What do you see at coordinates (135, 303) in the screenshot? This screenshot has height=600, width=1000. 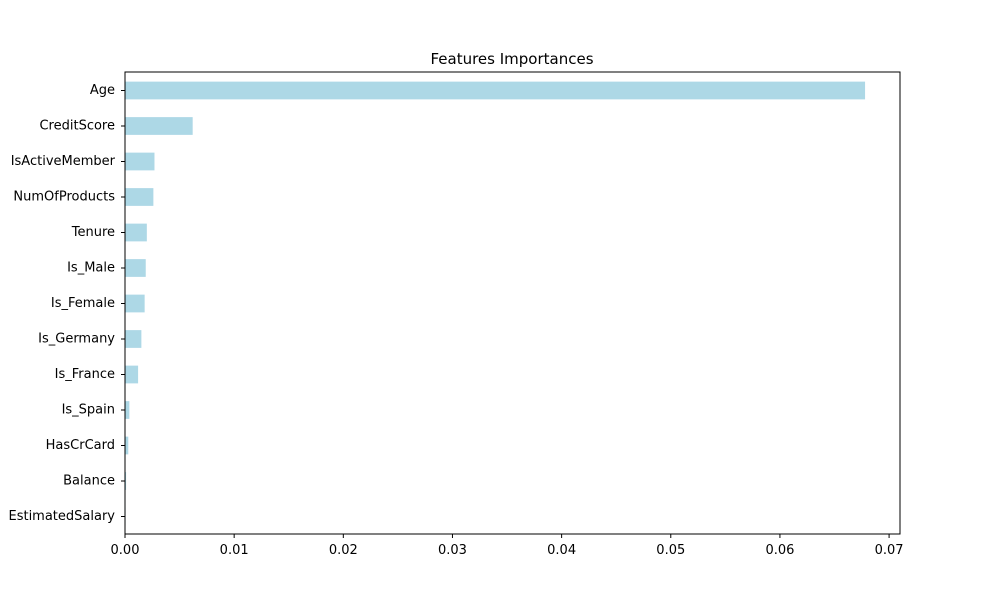 I see `bar-is-female` at bounding box center [135, 303].